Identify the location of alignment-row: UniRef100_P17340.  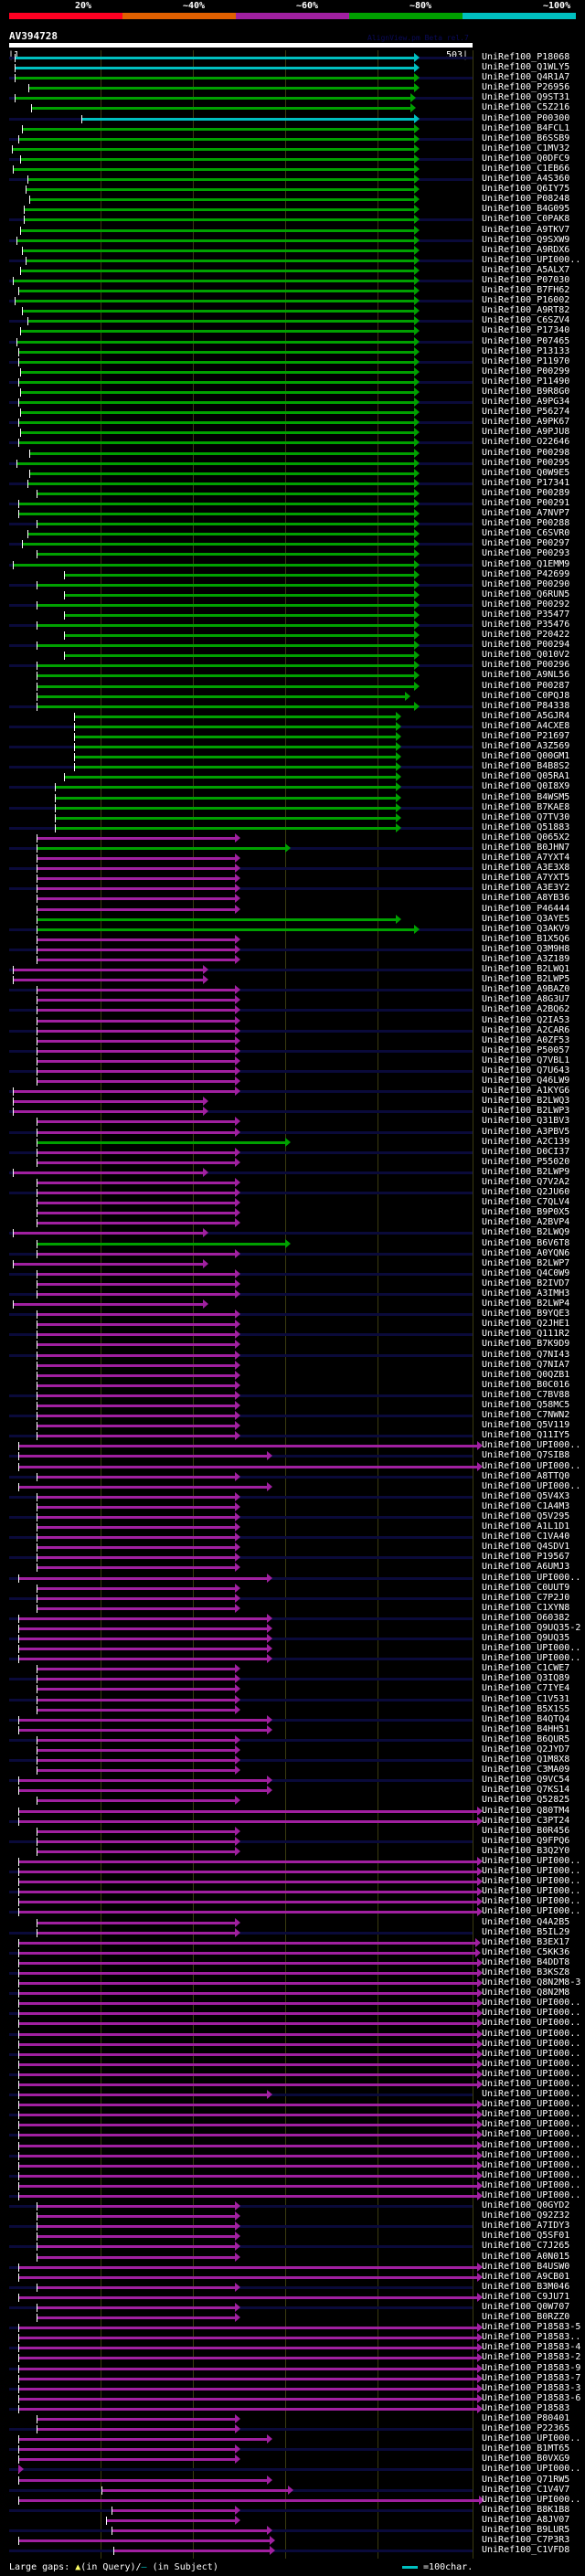
(293, 330).